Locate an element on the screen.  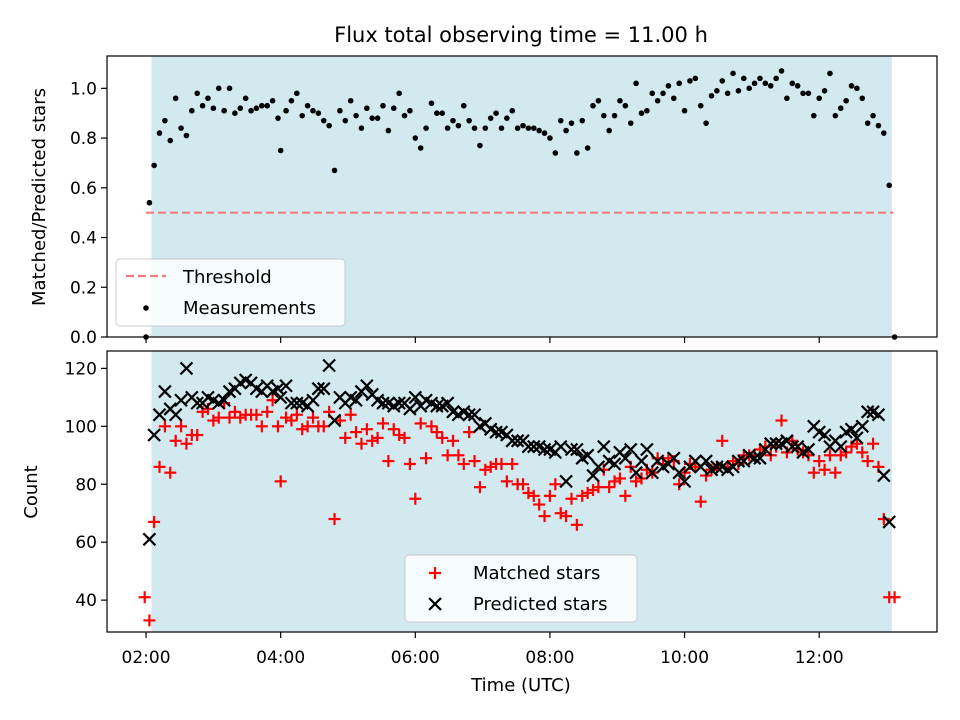
top-x-ticks is located at coordinates (482, 340).